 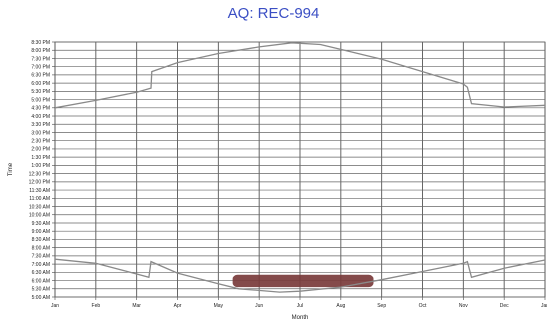 I want to click on x-tick-label: Aug, so click(x=340, y=306).